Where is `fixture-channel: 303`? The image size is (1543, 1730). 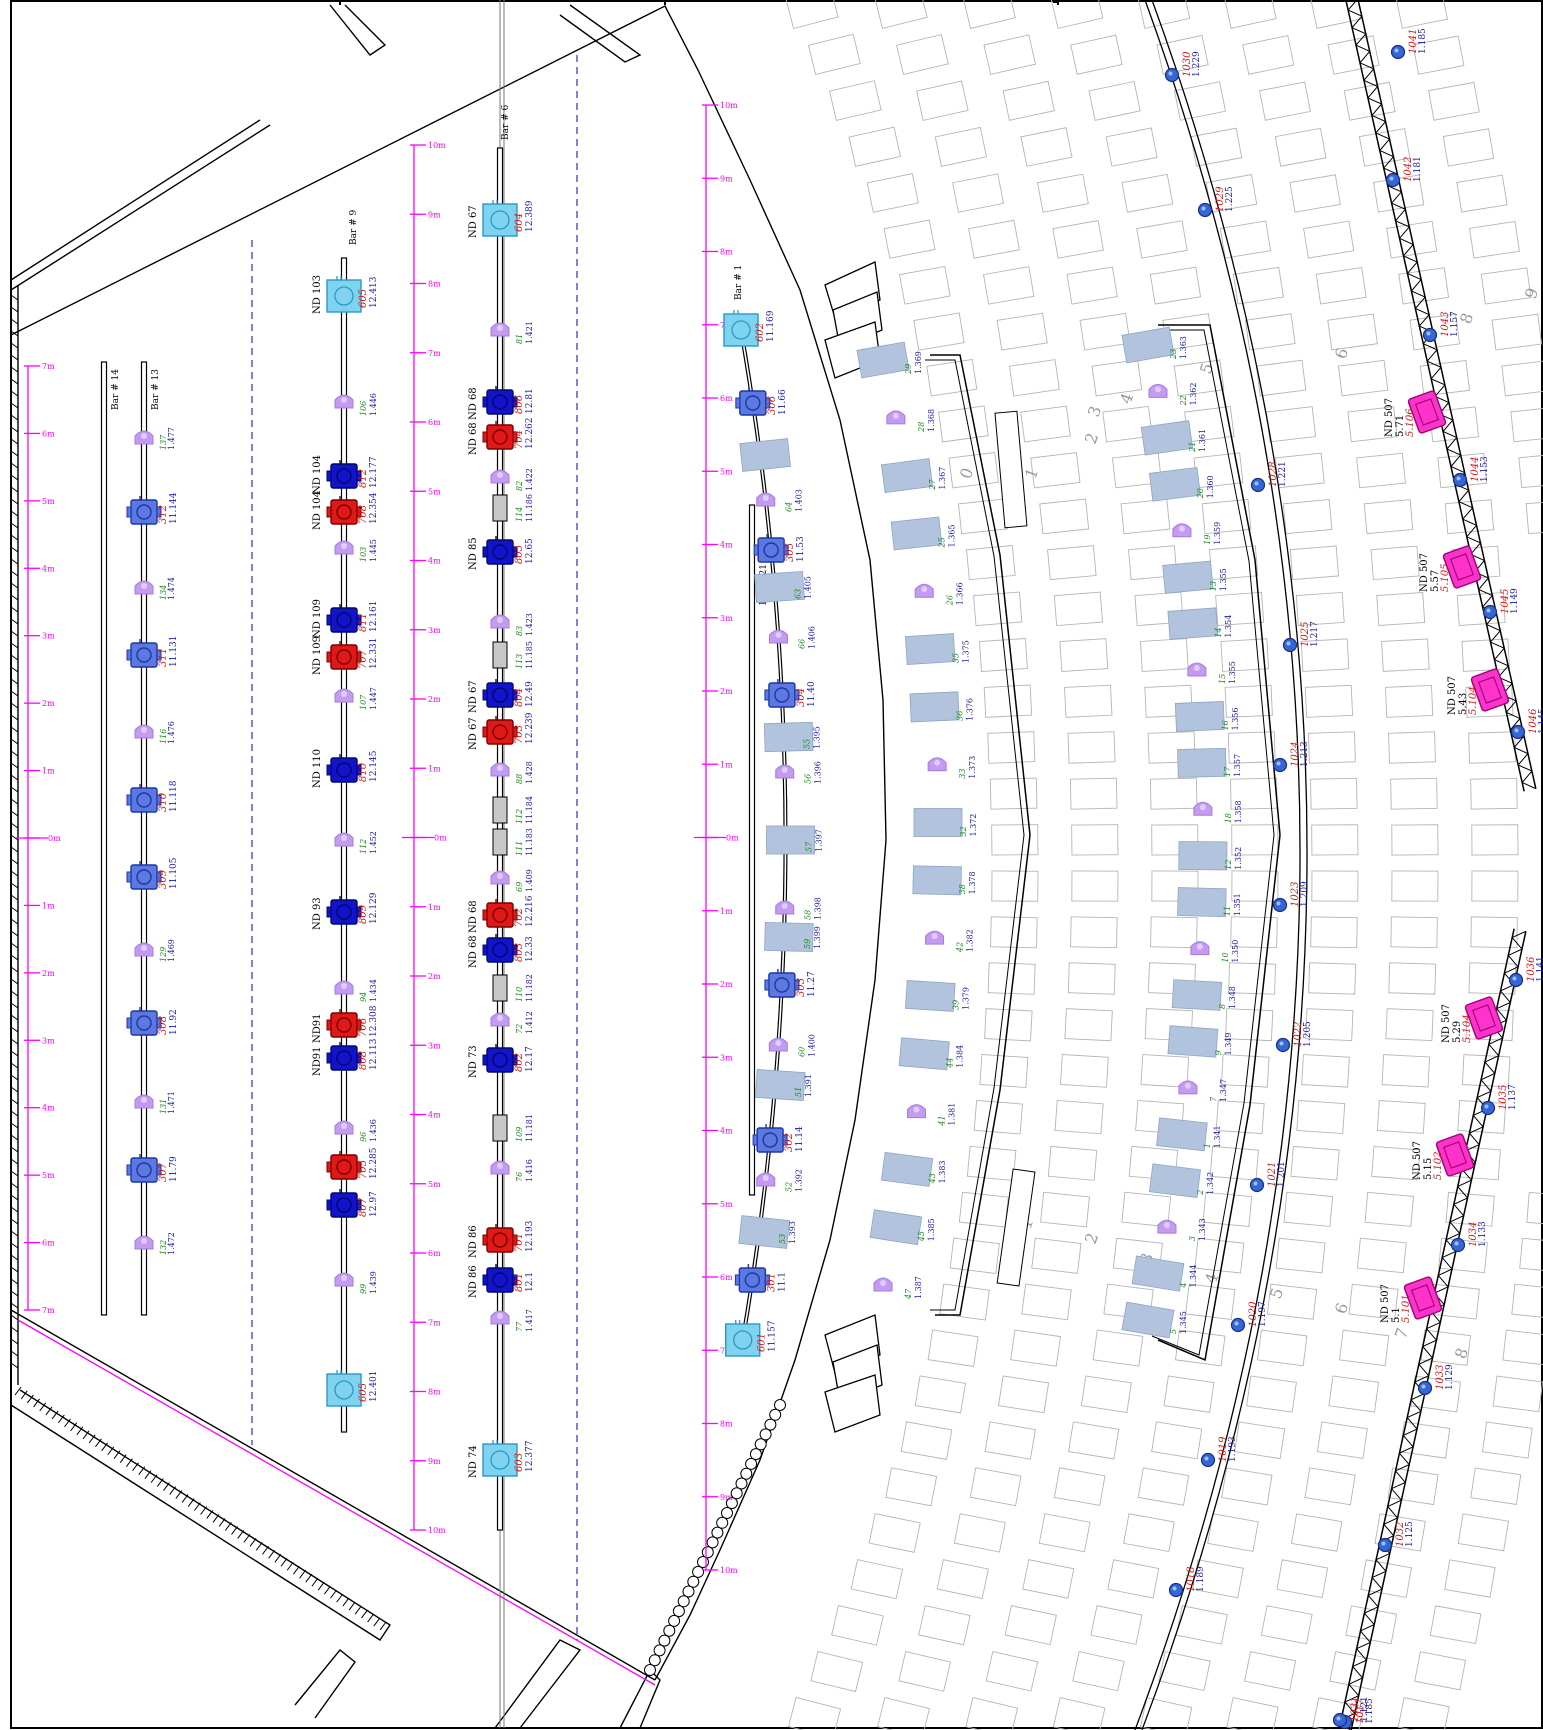 fixture-channel: 303 is located at coordinates (801, 987).